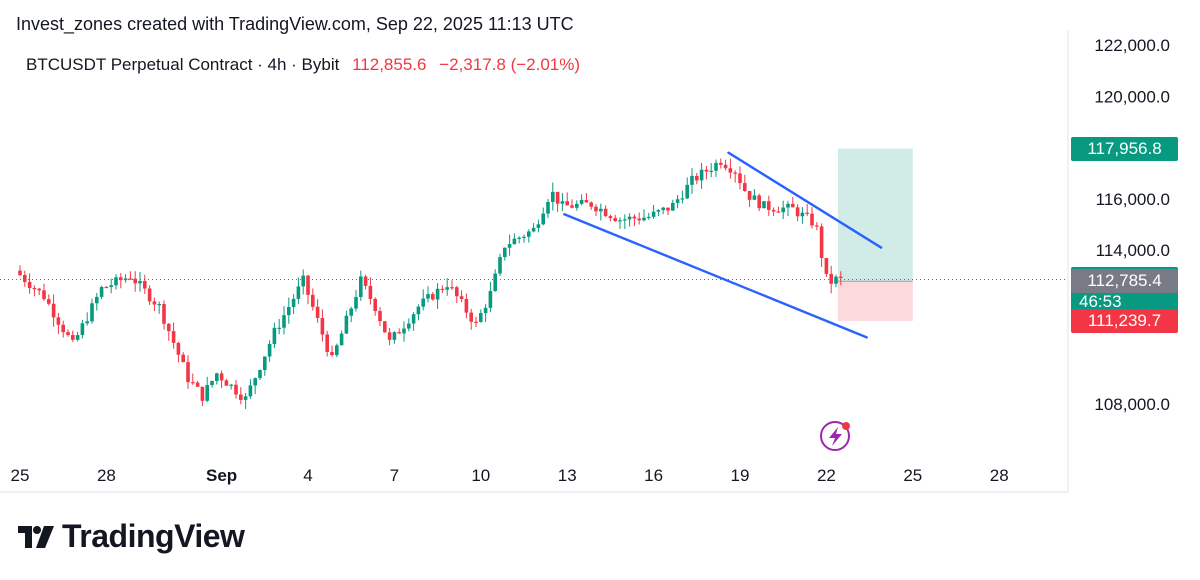  What do you see at coordinates (805, 200) in the screenshot?
I see `upper-trendline` at bounding box center [805, 200].